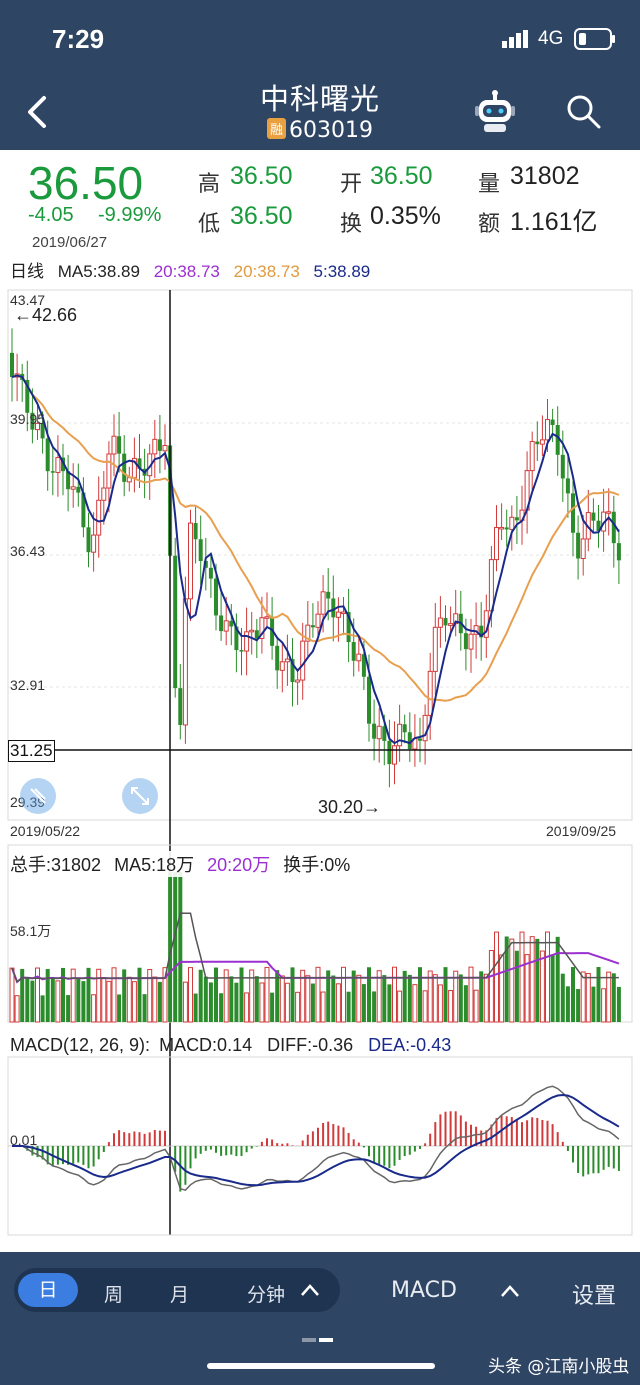 The width and height of the screenshot is (640, 1385). Describe the element at coordinates (405, 216) in the screenshot. I see `turnover-value: 0.35%` at that location.